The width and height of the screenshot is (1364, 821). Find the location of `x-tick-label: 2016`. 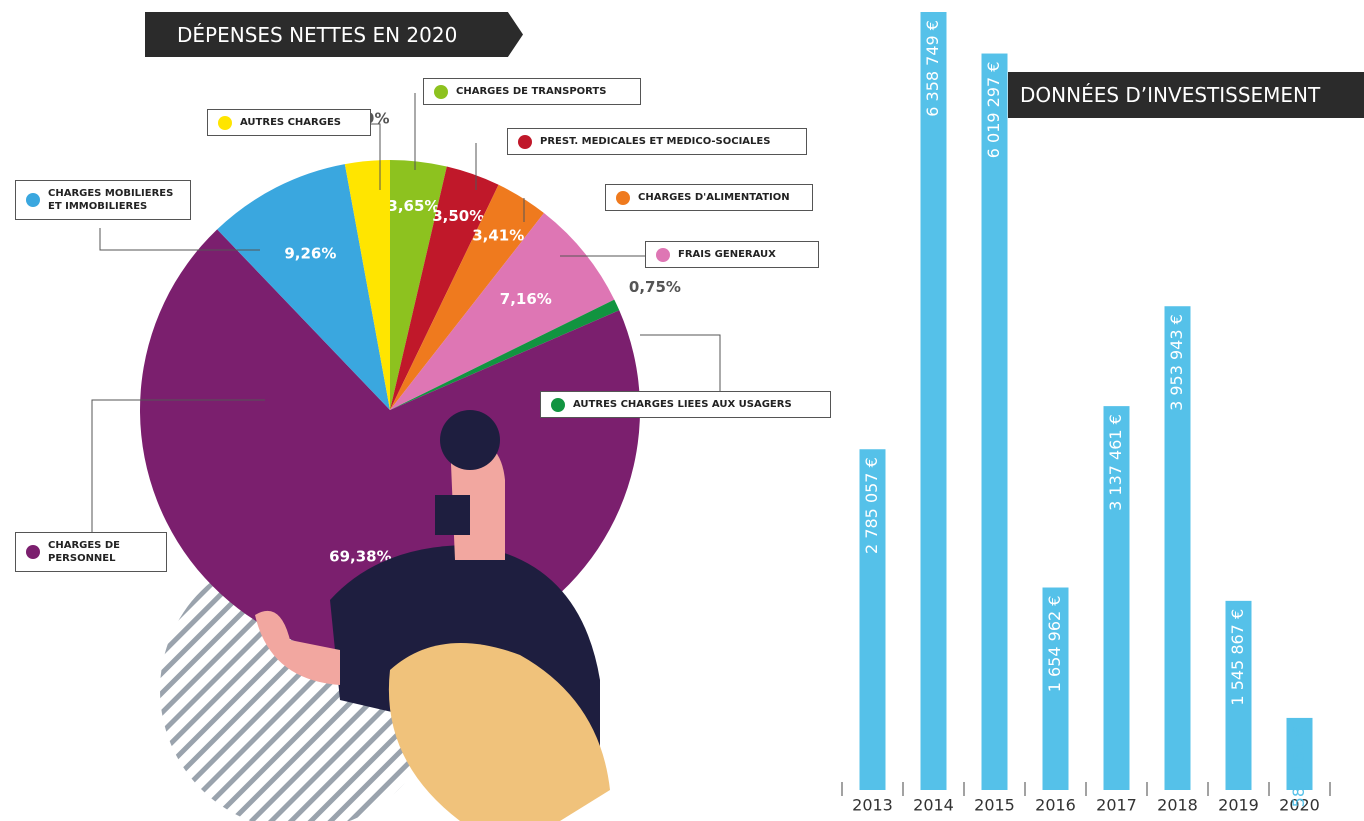

x-tick-label: 2016 is located at coordinates (1055, 805).